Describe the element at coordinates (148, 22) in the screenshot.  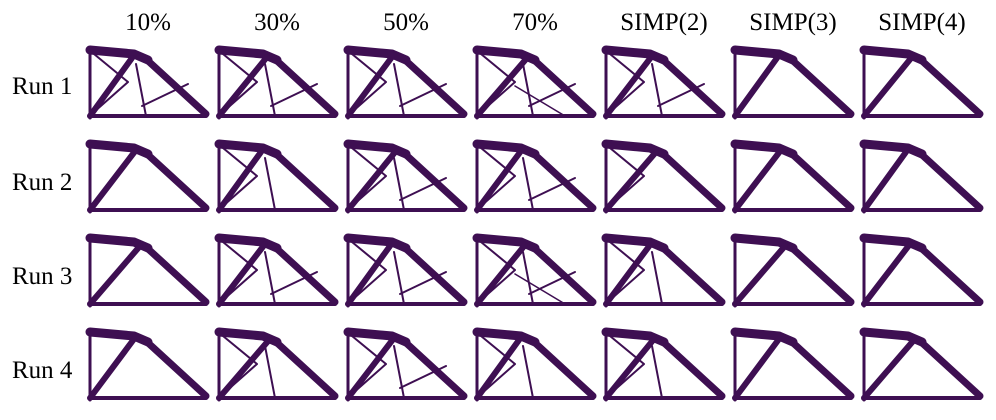
I see `column-header-10pct: 10%` at that location.